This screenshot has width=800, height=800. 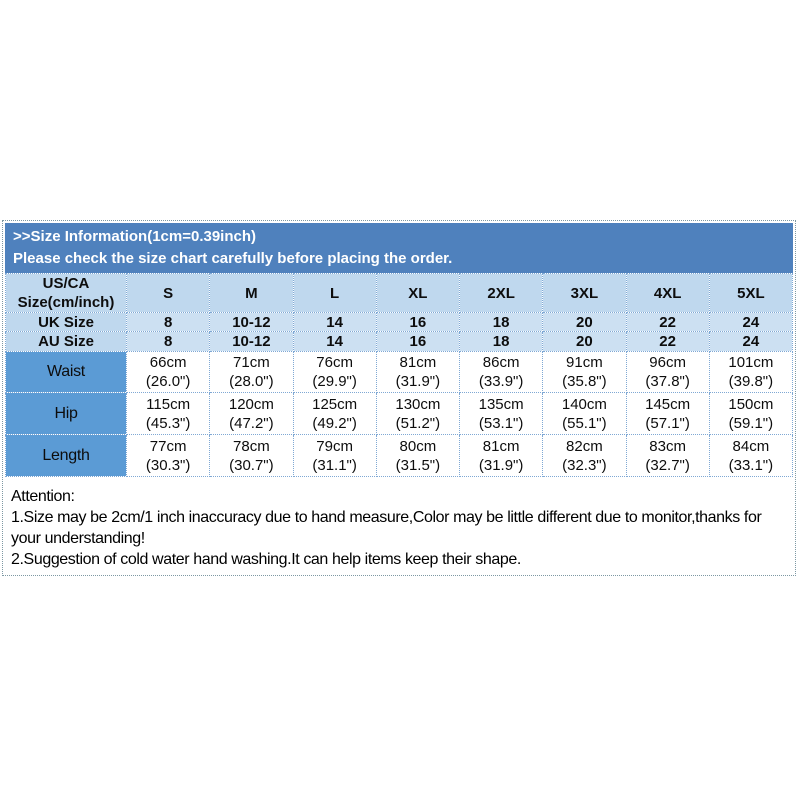 What do you see at coordinates (584, 293) in the screenshot?
I see `column-header-3xl: 3XL` at bounding box center [584, 293].